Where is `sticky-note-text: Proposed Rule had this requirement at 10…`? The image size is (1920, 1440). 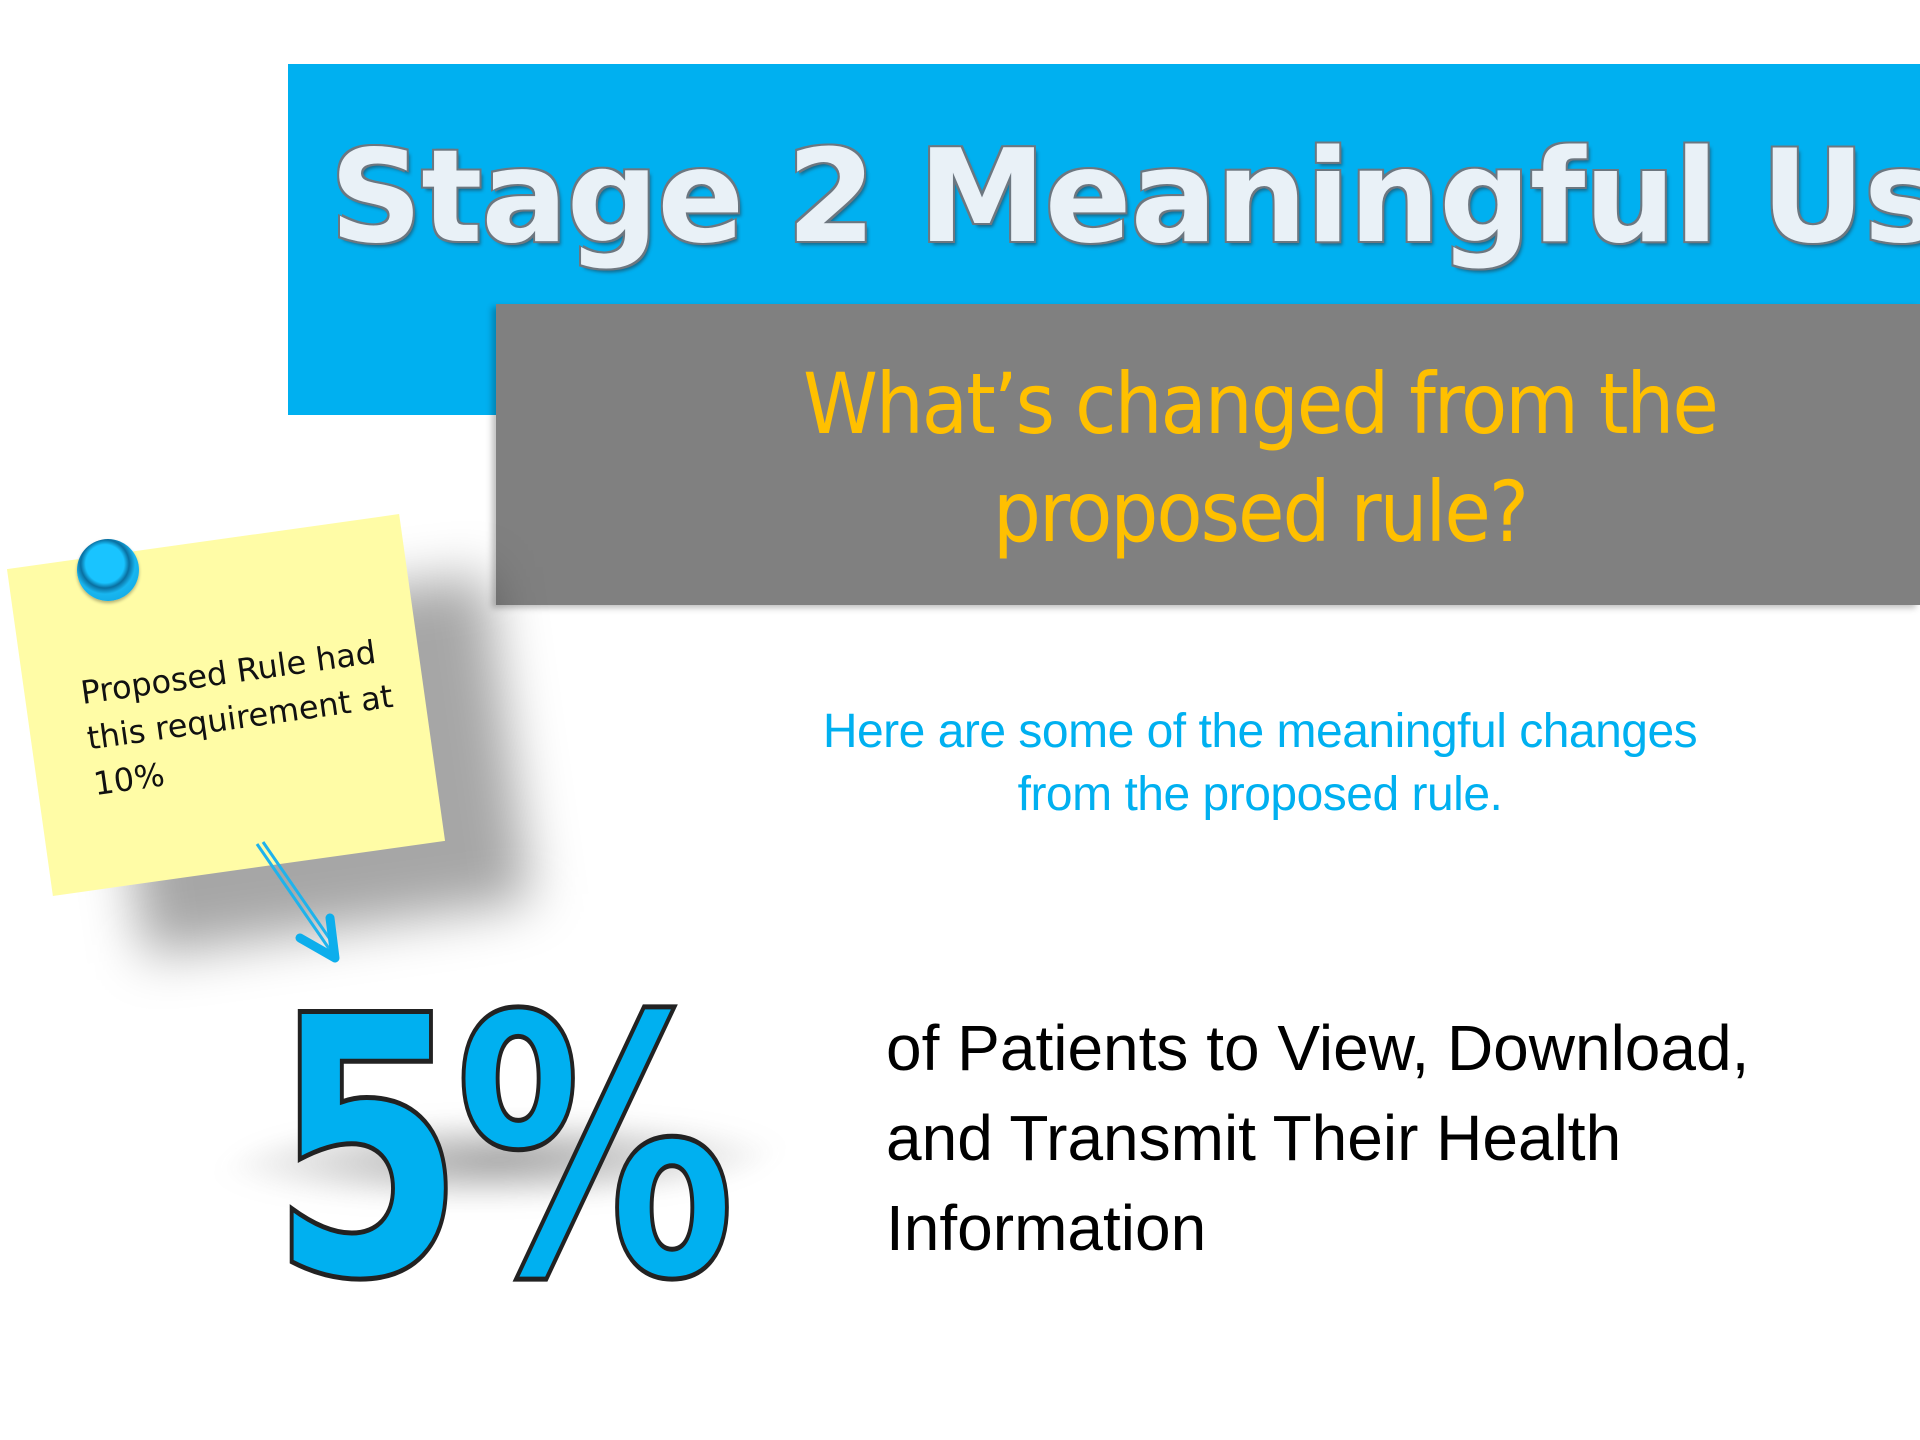
sticky-note-text: Proposed Rule had this requirement at 10… is located at coordinates (251, 715).